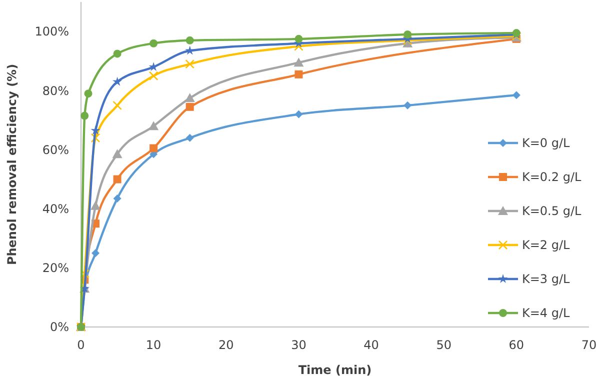  What do you see at coordinates (51, 31) in the screenshot?
I see `y-tick-label: 100%` at bounding box center [51, 31].